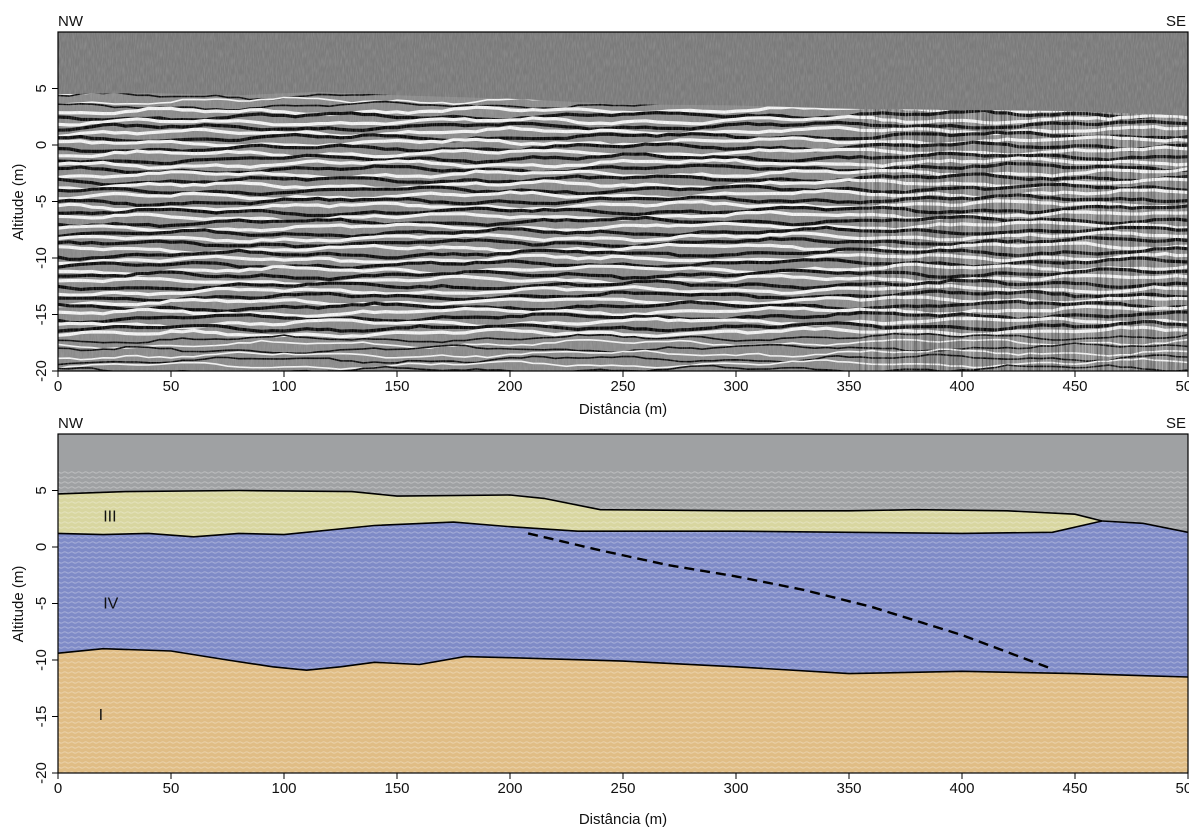  I want to click on boundary-base-unit-III, so click(580, 529).